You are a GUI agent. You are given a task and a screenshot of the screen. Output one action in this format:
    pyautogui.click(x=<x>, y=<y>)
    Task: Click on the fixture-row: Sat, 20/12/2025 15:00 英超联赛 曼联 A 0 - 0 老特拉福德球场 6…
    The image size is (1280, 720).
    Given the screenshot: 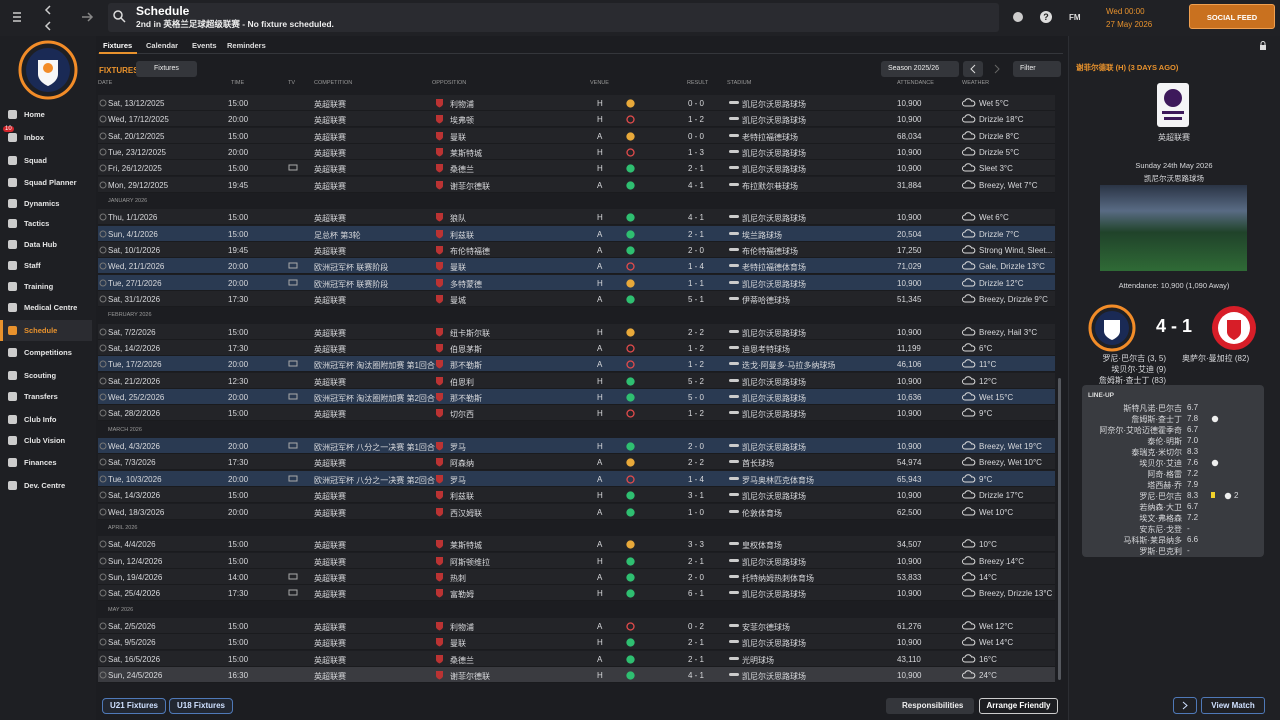 What is the action you would take?
    pyautogui.click(x=576, y=135)
    